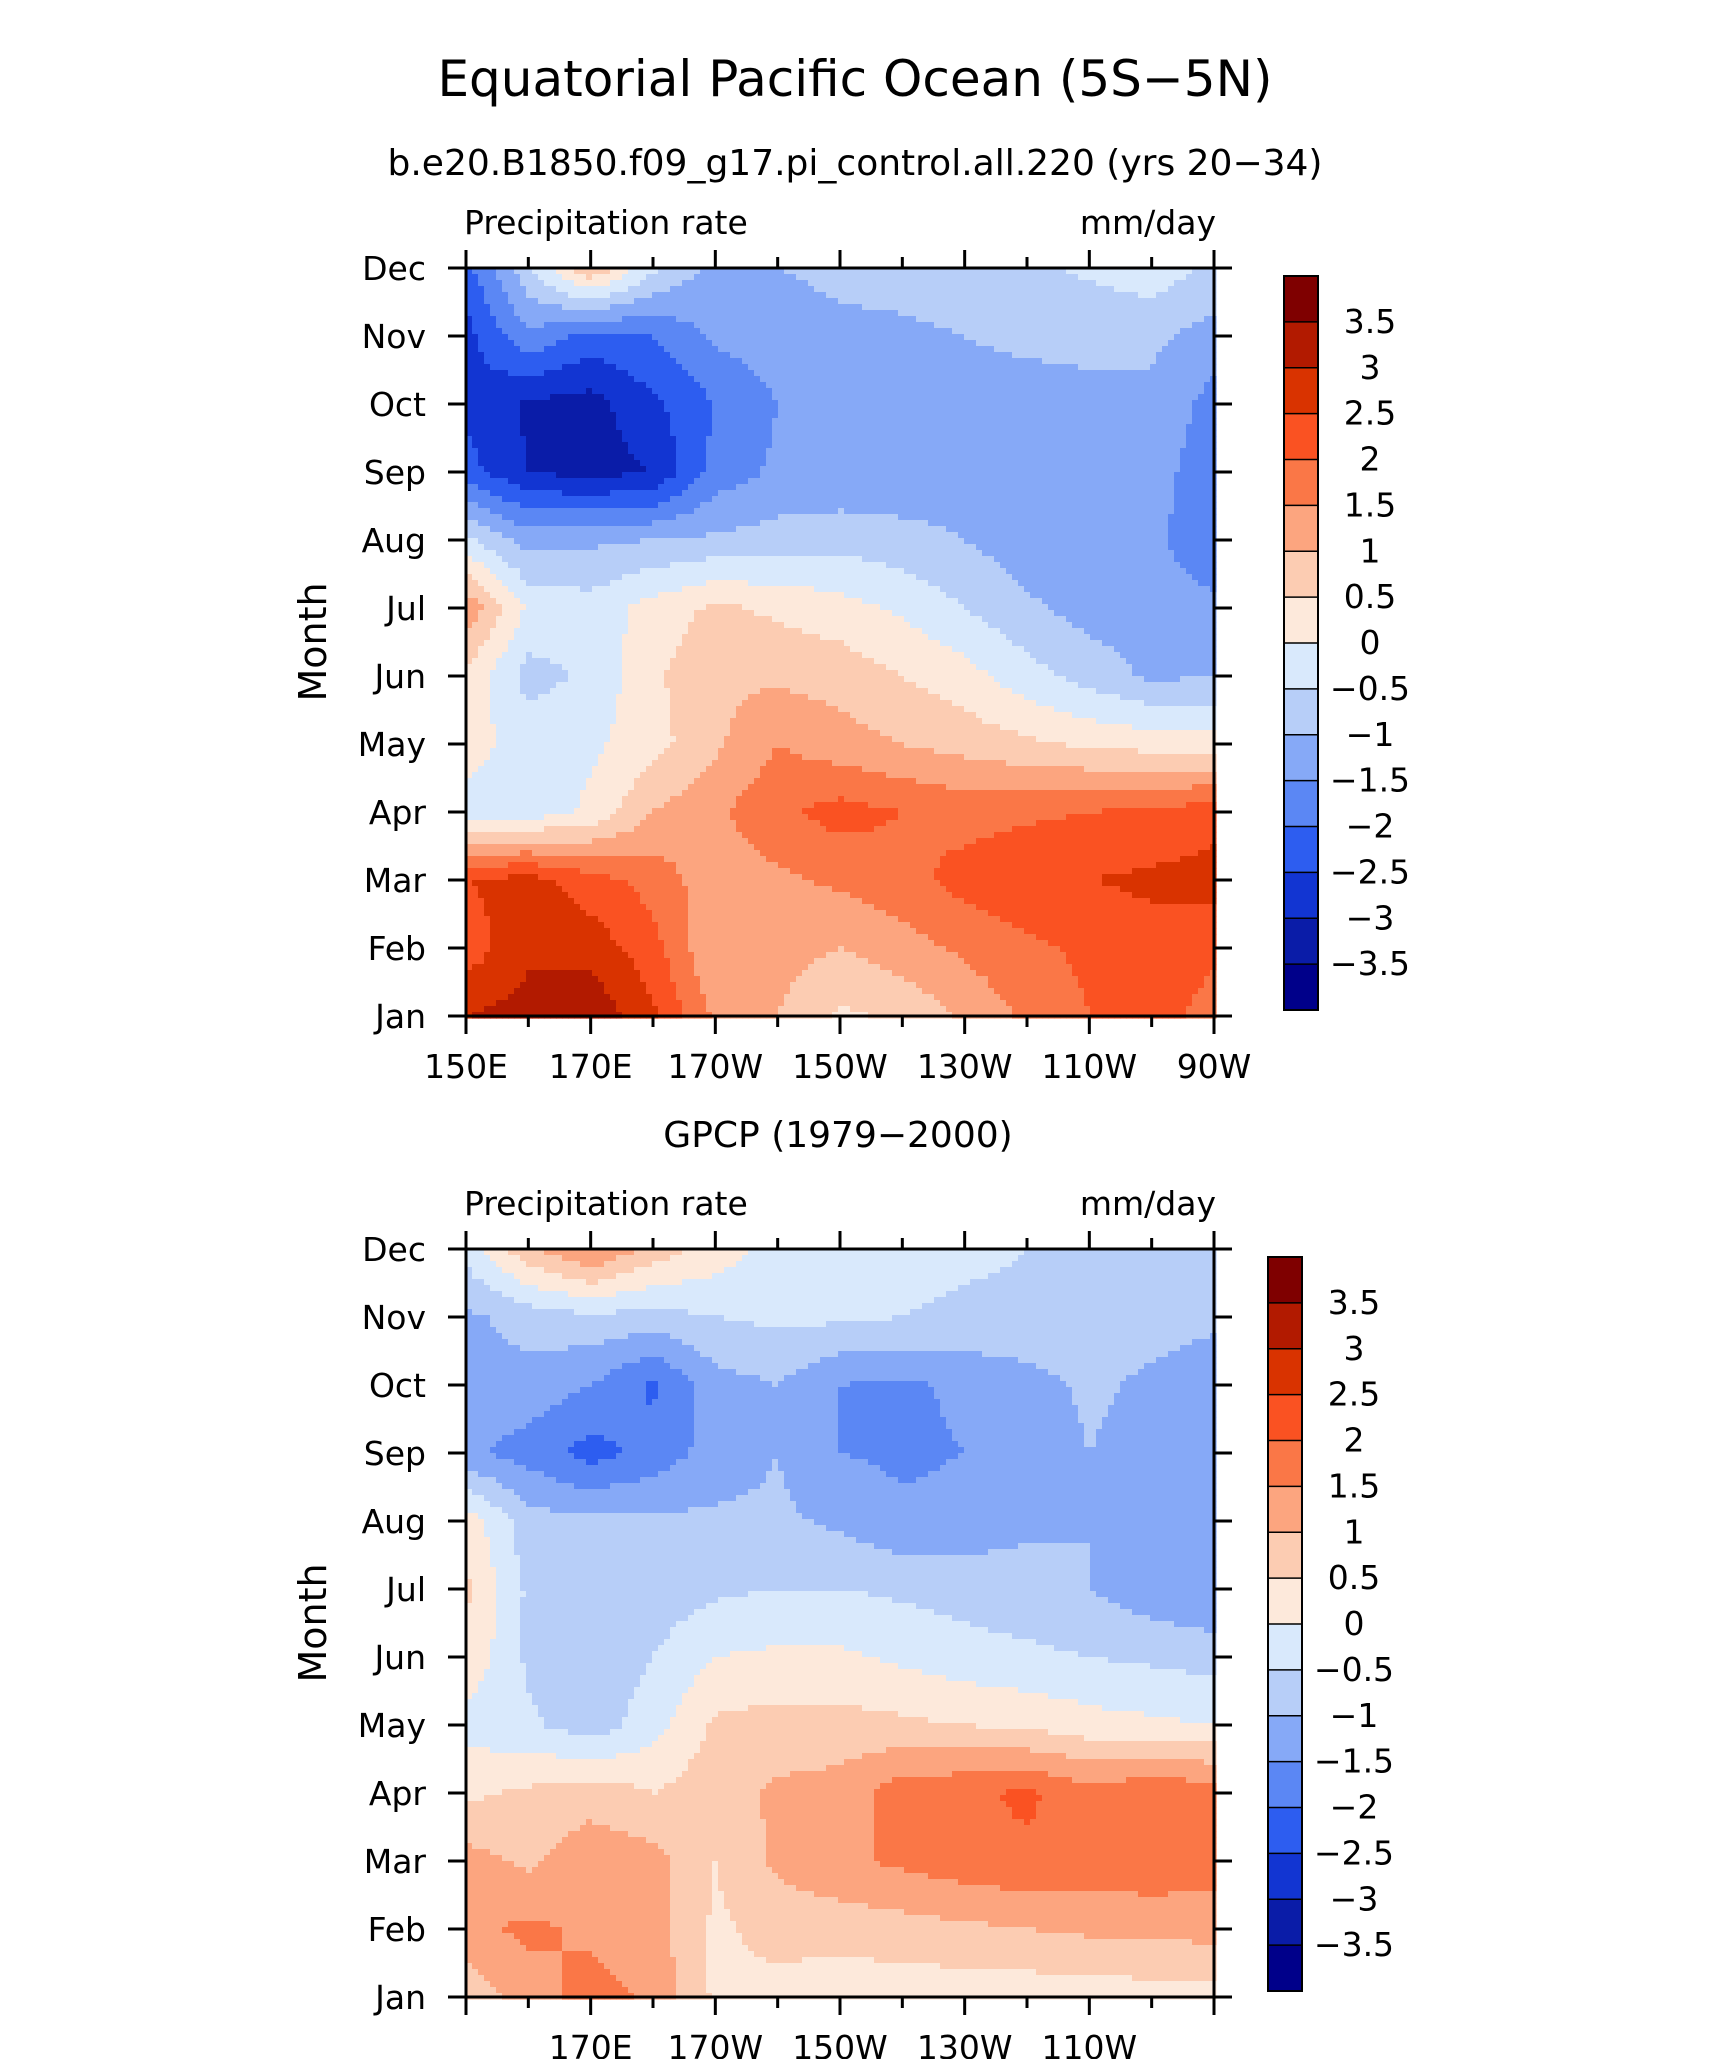  Describe the element at coordinates (397, 1929) in the screenshot. I see `y-tick-label: Feb` at that location.